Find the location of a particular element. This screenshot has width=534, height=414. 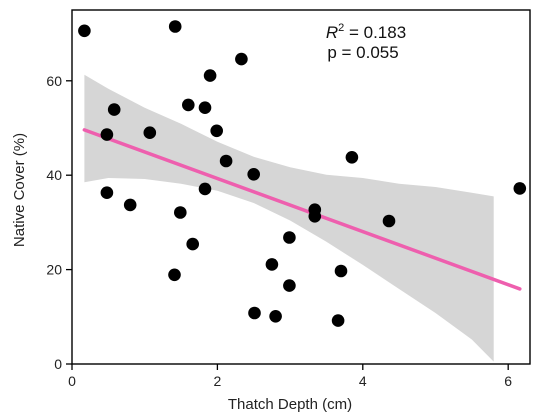

p-value-annotation: p = 0.055 is located at coordinates (362, 52).